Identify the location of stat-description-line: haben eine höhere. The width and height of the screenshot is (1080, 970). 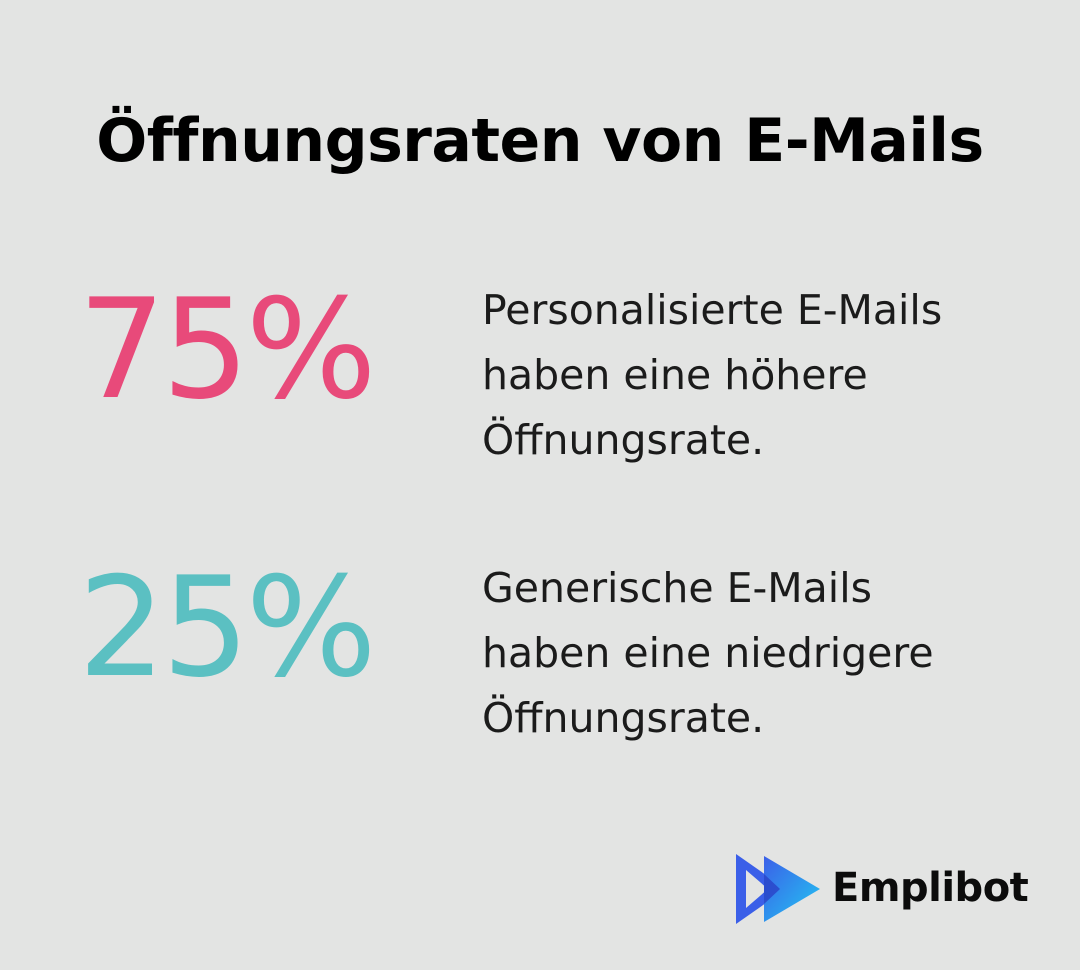
(675, 375).